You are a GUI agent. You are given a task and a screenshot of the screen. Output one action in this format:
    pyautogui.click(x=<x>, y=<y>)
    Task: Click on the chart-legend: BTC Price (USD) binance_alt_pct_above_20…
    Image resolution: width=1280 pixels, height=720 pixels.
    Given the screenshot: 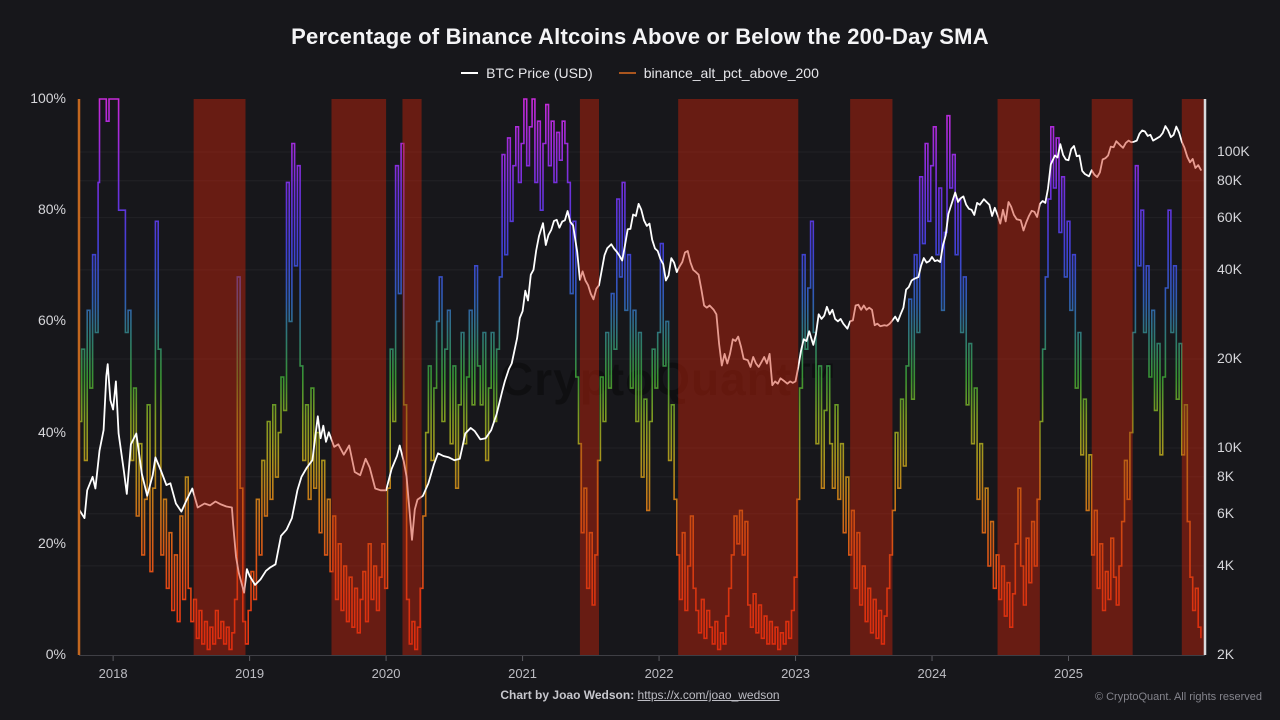 What is the action you would take?
    pyautogui.click(x=640, y=73)
    